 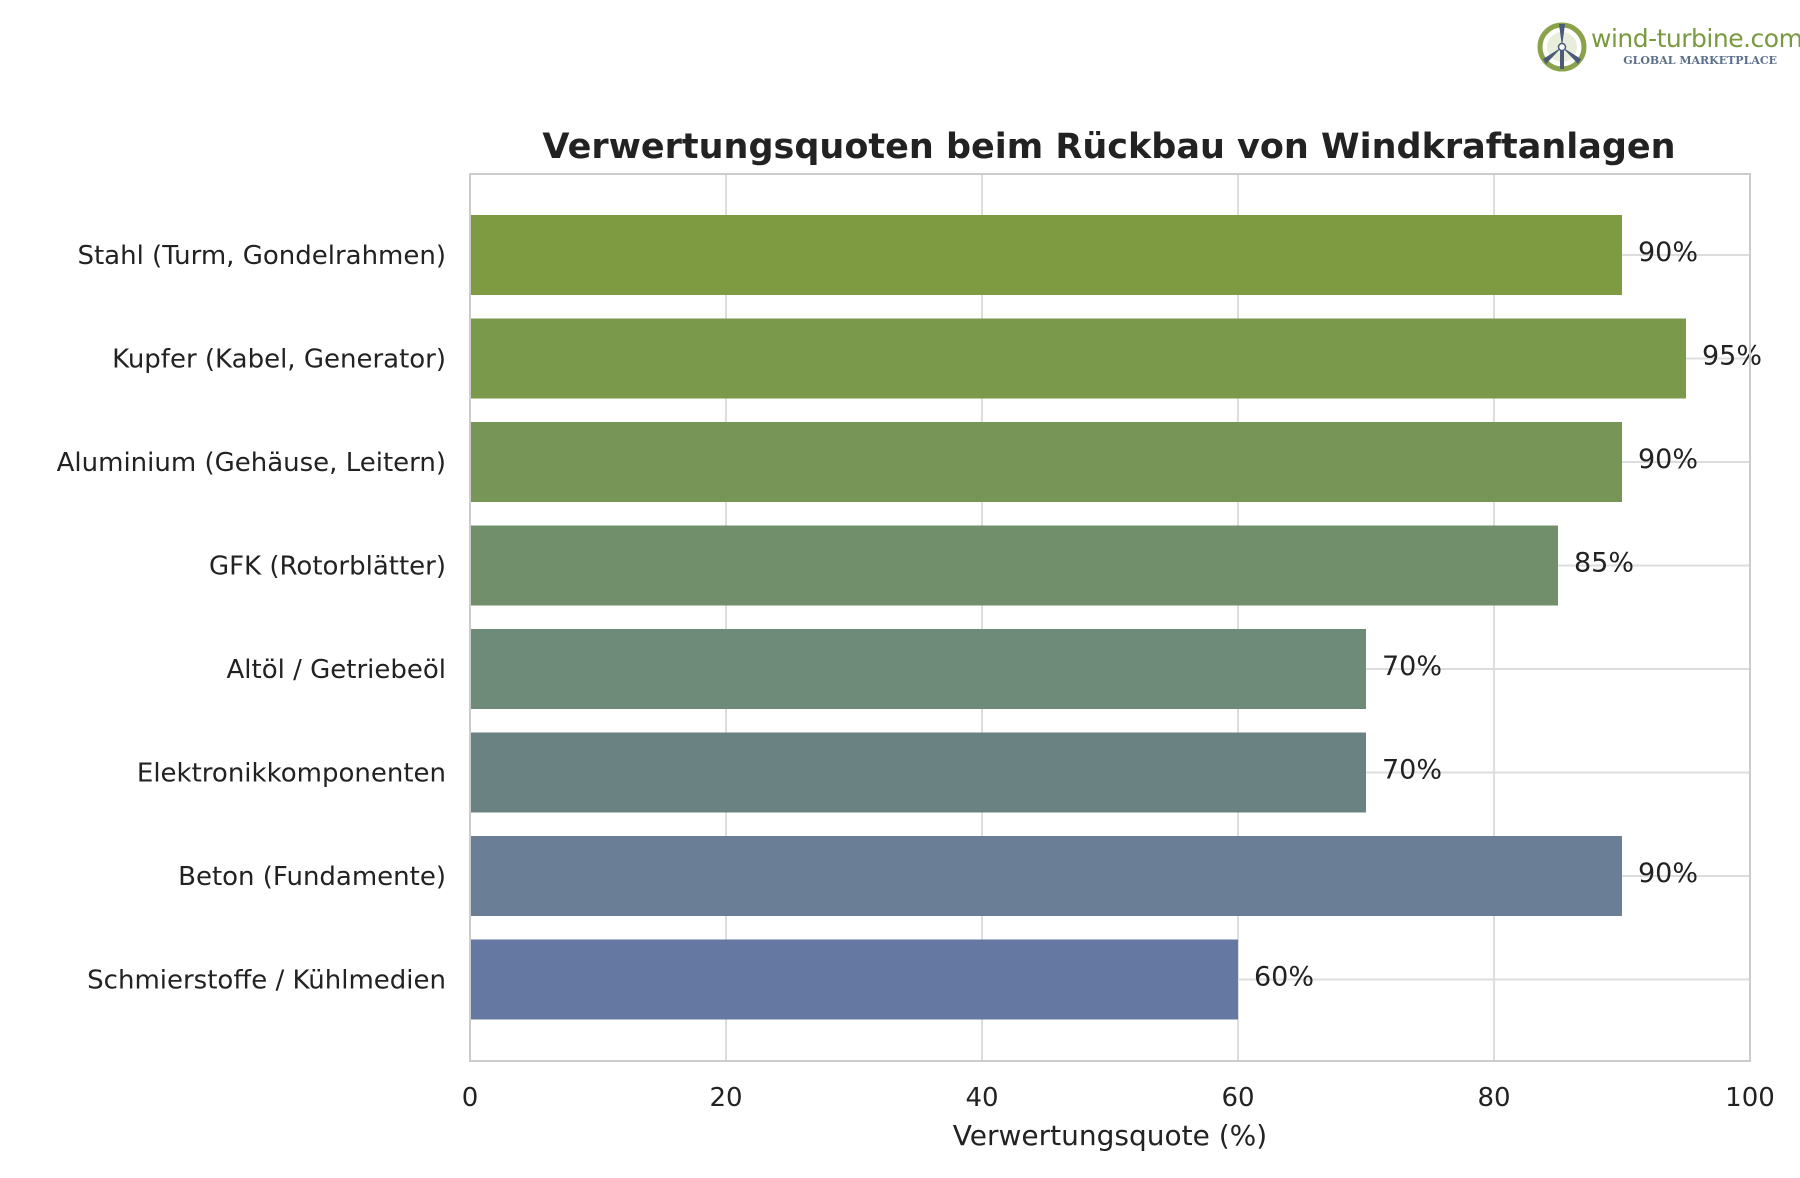 I want to click on logo-subtitle: GLOBAL MARKETPLACE, so click(x=1700, y=60).